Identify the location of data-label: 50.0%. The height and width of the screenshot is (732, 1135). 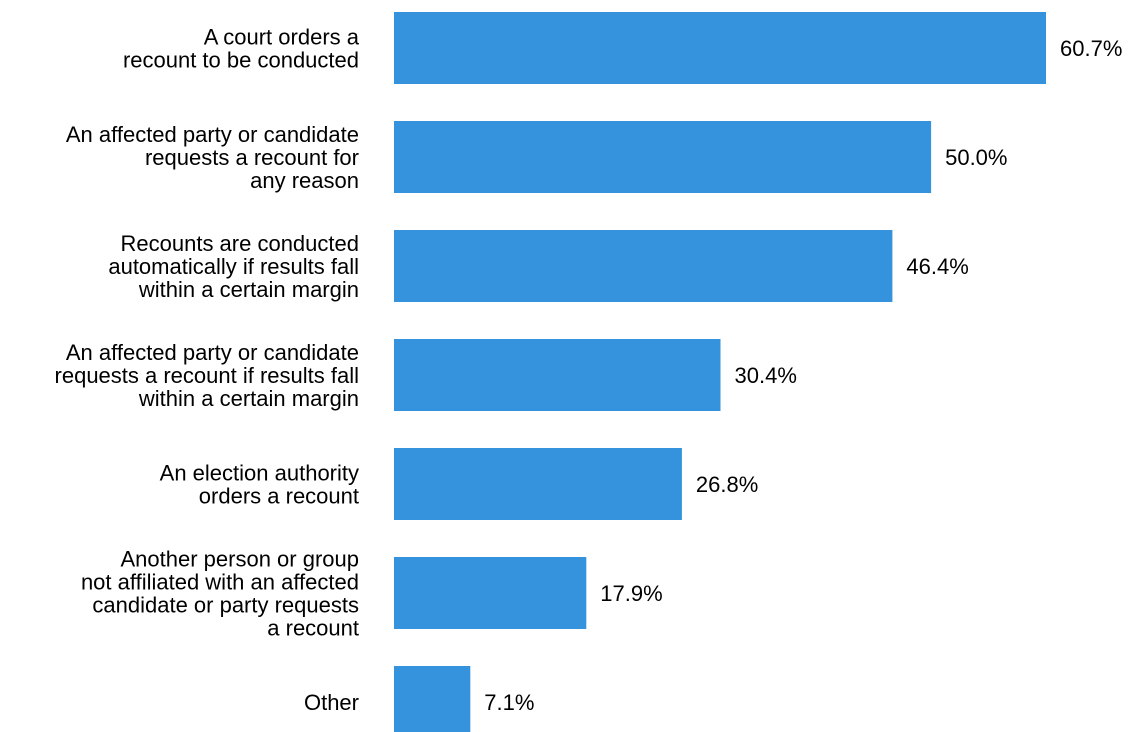
(976, 157).